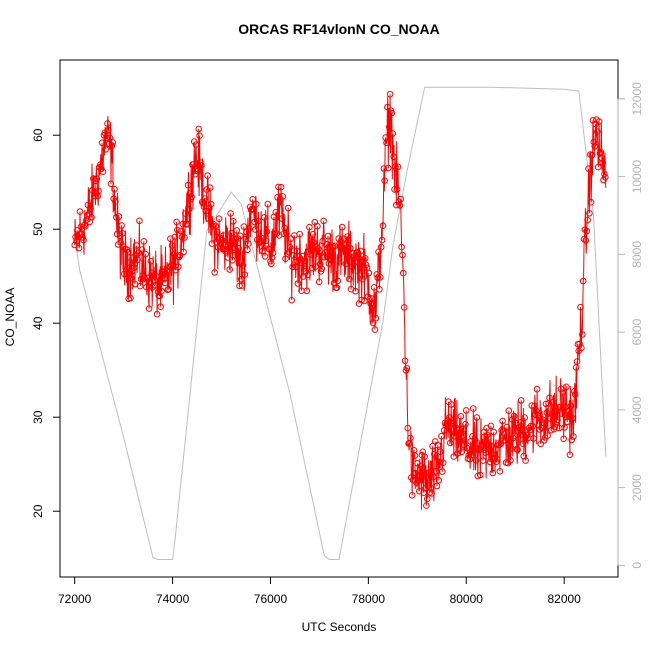  What do you see at coordinates (38, 135) in the screenshot?
I see `y-tick-label: 60` at bounding box center [38, 135].